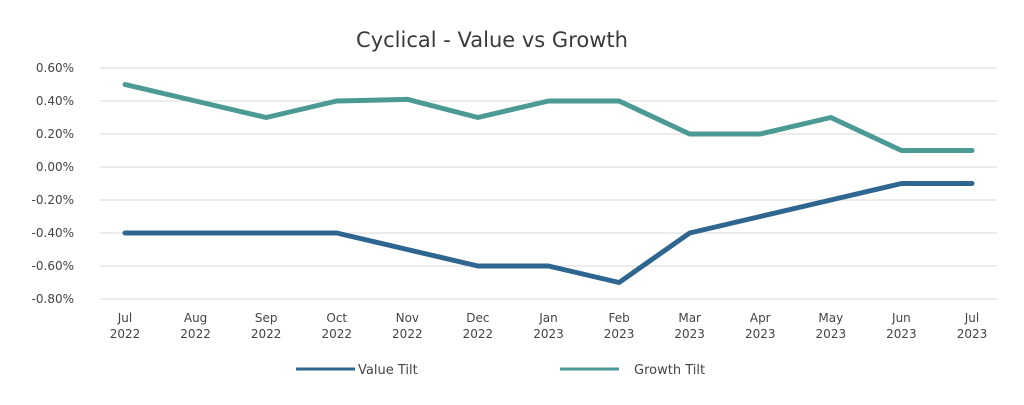 The image size is (1024, 405). What do you see at coordinates (336, 318) in the screenshot?
I see `x-tick-label: Oct` at bounding box center [336, 318].